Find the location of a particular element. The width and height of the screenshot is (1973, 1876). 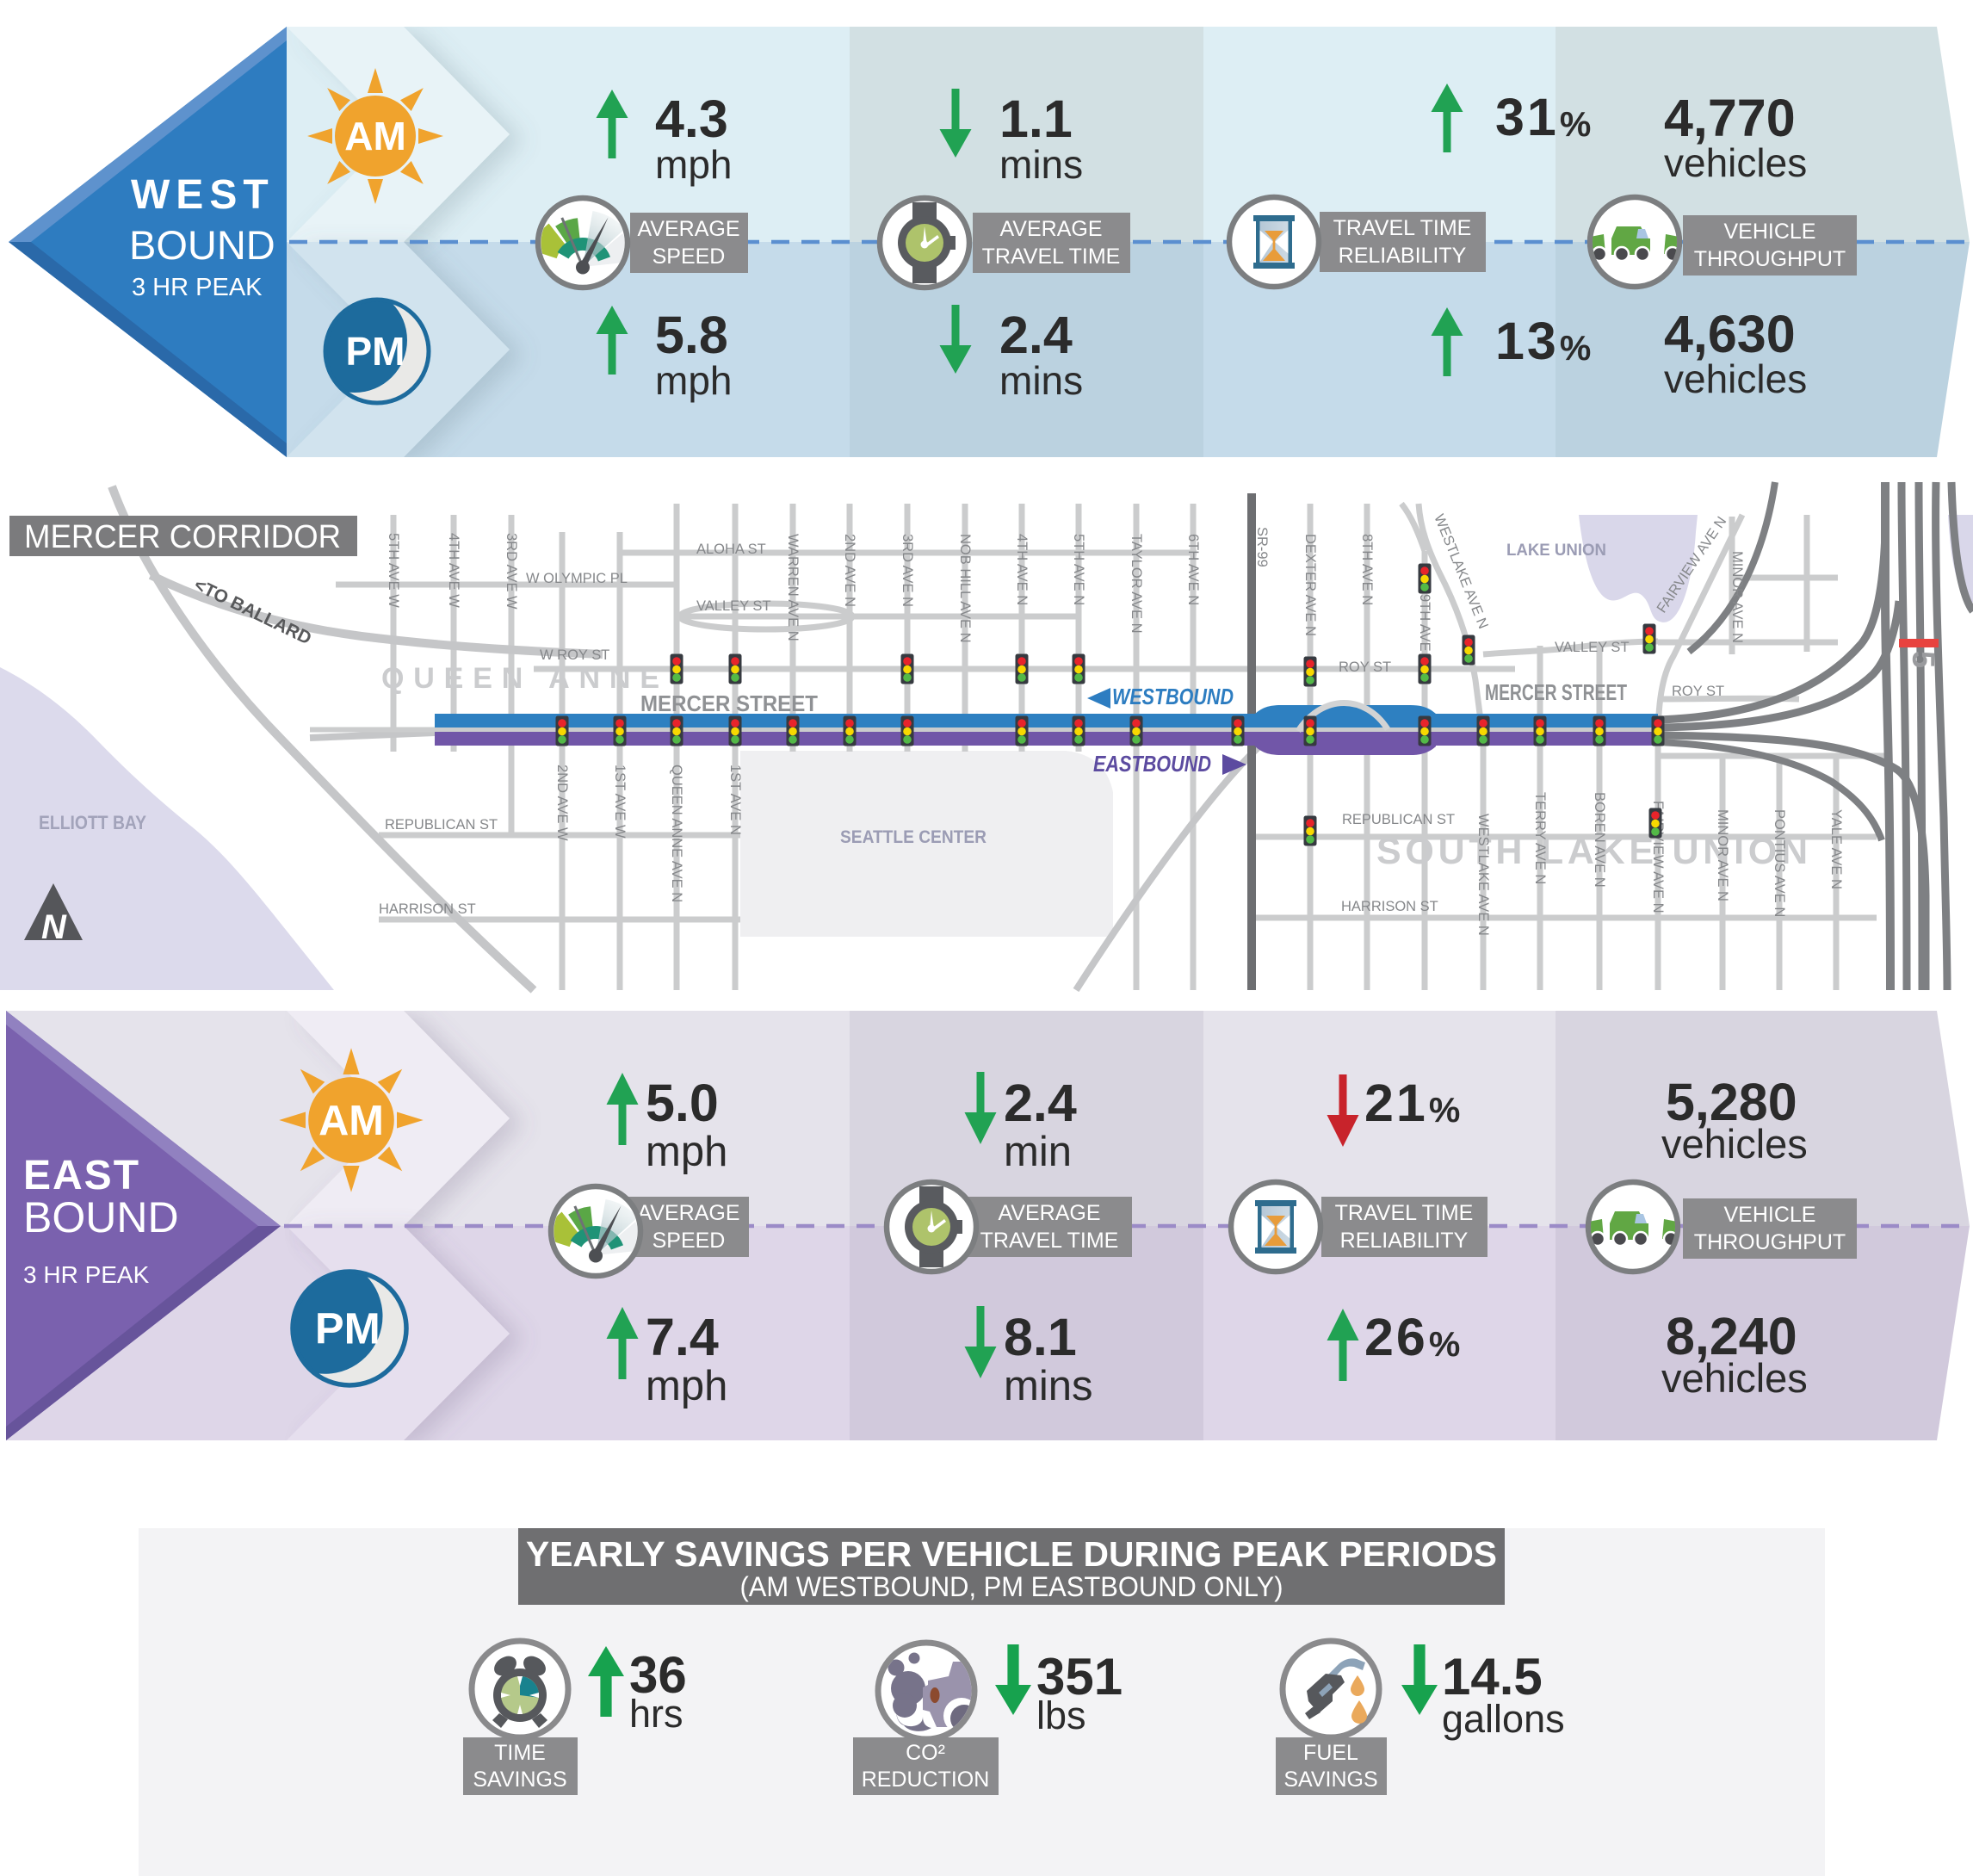

svg-text: 1ST AVE N is located at coordinates (735, 800).